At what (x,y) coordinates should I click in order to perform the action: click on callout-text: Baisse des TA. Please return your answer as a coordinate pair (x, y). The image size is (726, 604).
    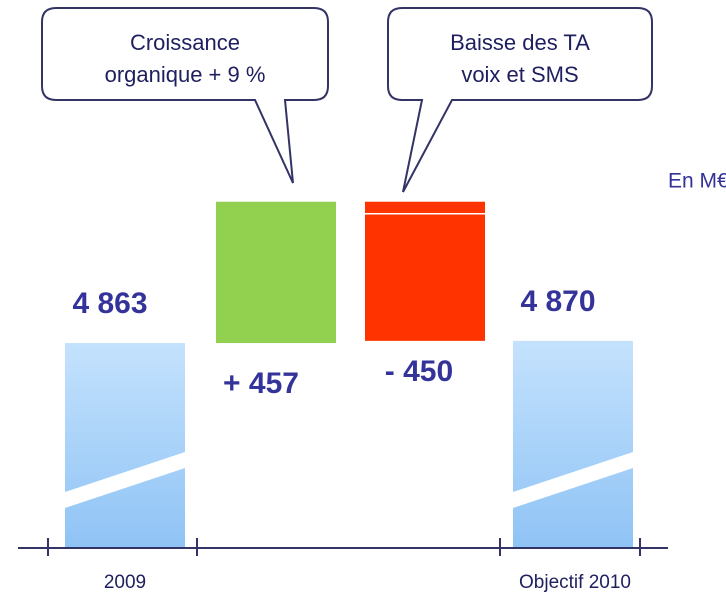
    Looking at the image, I should click on (520, 42).